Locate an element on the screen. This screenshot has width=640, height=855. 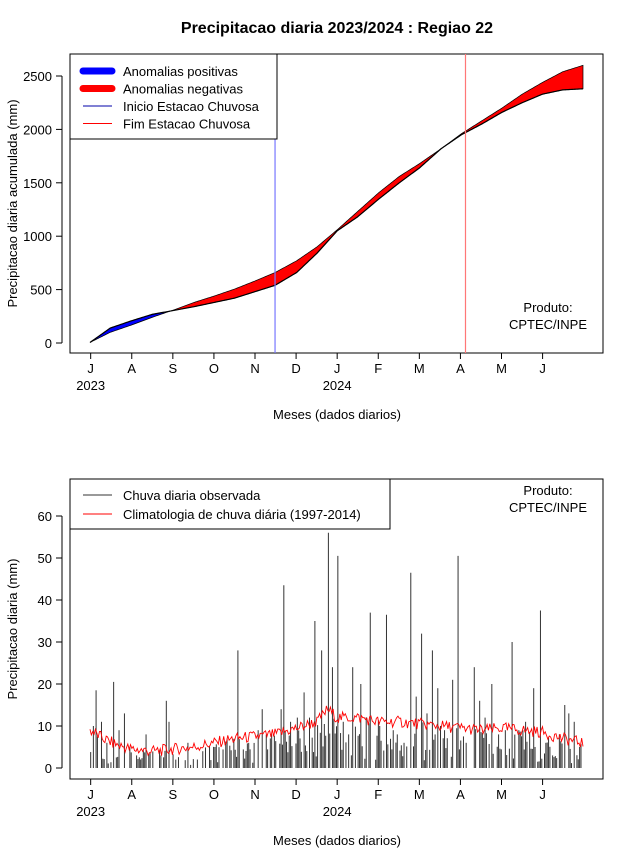
negative-anomaly-area is located at coordinates (305, 230).